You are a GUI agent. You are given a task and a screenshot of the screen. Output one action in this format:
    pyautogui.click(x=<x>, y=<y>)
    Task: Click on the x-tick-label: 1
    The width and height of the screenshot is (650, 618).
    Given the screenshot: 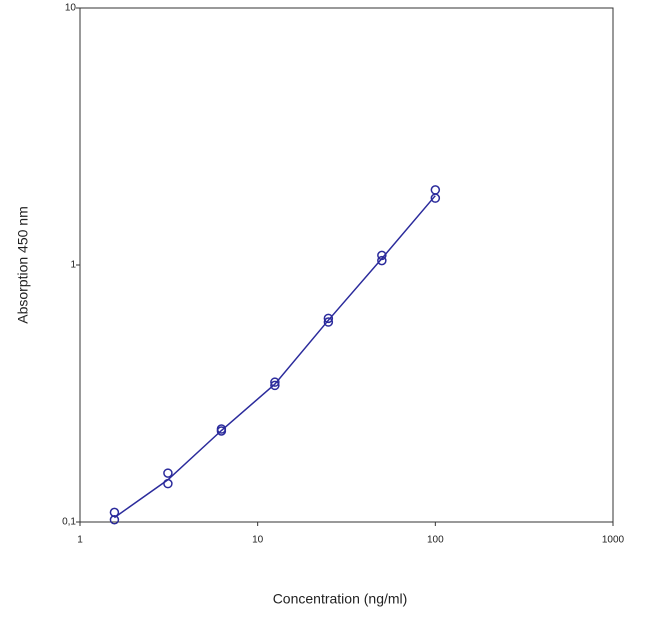 What is the action you would take?
    pyautogui.click(x=80, y=540)
    